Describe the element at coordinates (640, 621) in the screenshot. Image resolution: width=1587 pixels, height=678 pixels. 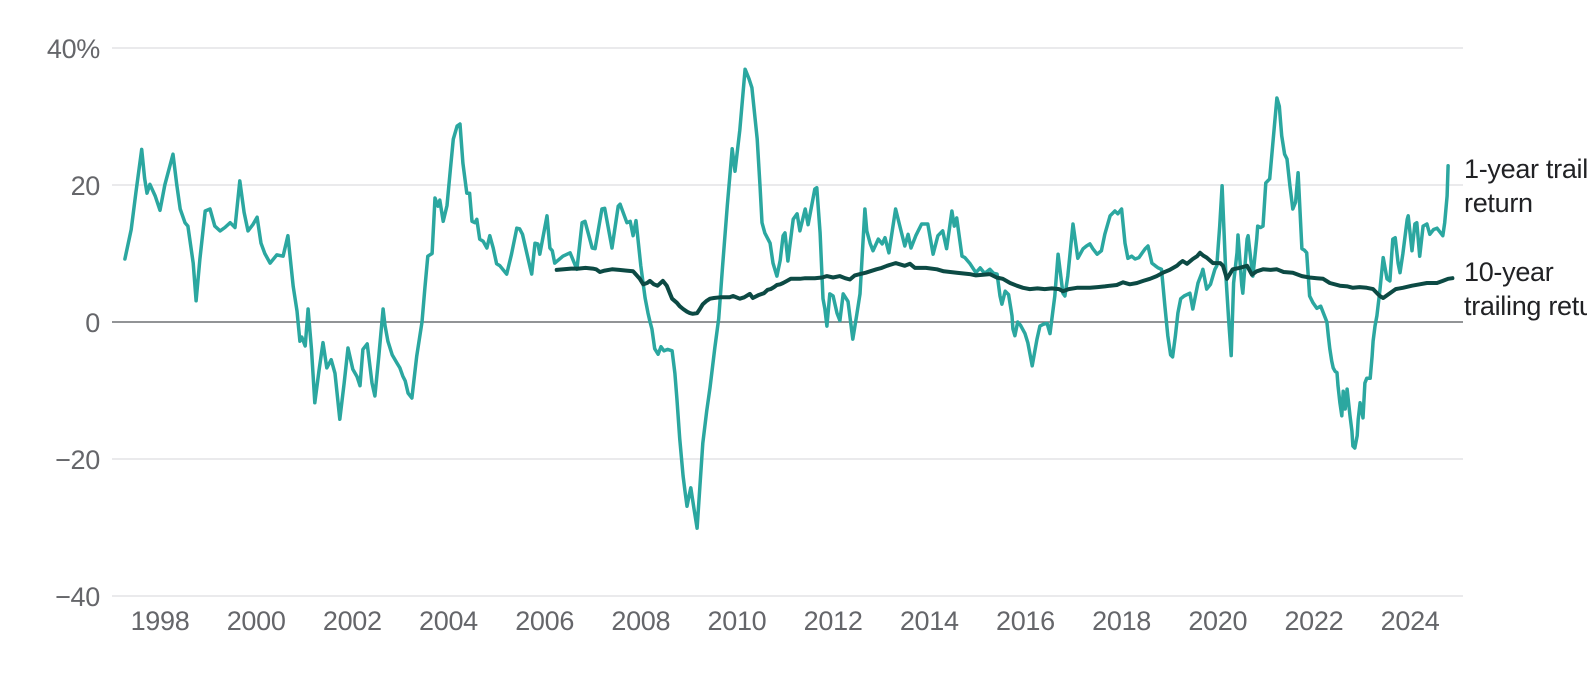
I see `x-axis-tick-label: 2008` at that location.